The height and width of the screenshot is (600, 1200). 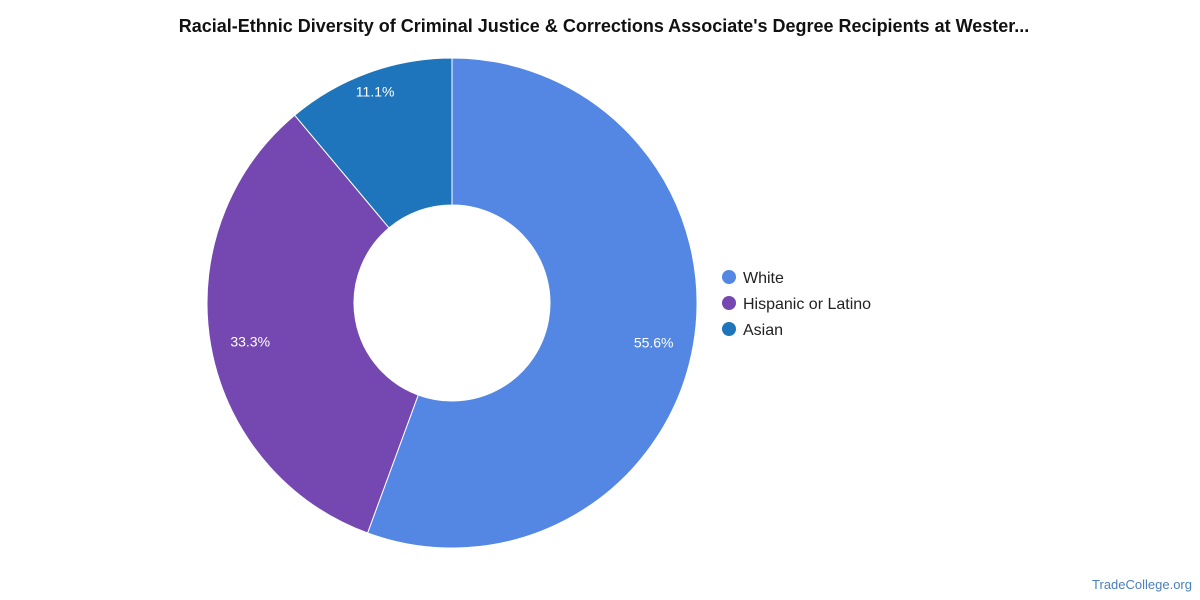 I want to click on legend-swatch-asian, so click(x=729, y=329).